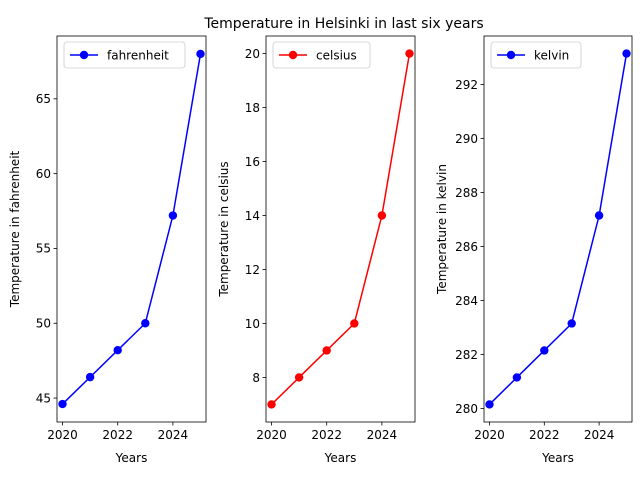  Describe the element at coordinates (252, 108) in the screenshot. I see `y-tick-label: 18` at that location.